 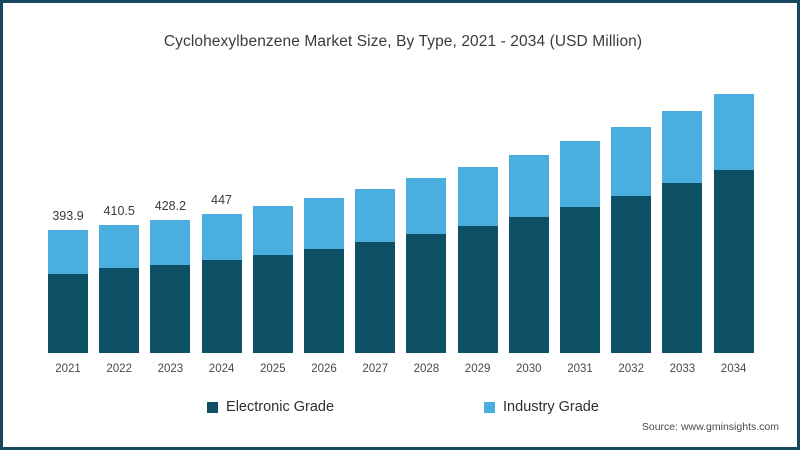 I want to click on x-axis-tick-label: 2034, so click(x=733, y=369).